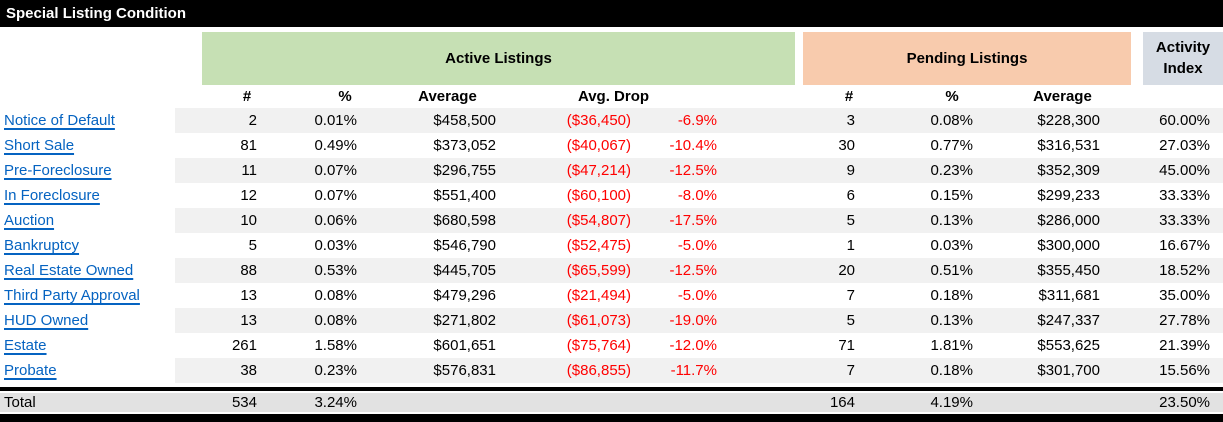 The image size is (1223, 422). What do you see at coordinates (1042, 120) in the screenshot?
I see `pending-average-cell: $228,300` at bounding box center [1042, 120].